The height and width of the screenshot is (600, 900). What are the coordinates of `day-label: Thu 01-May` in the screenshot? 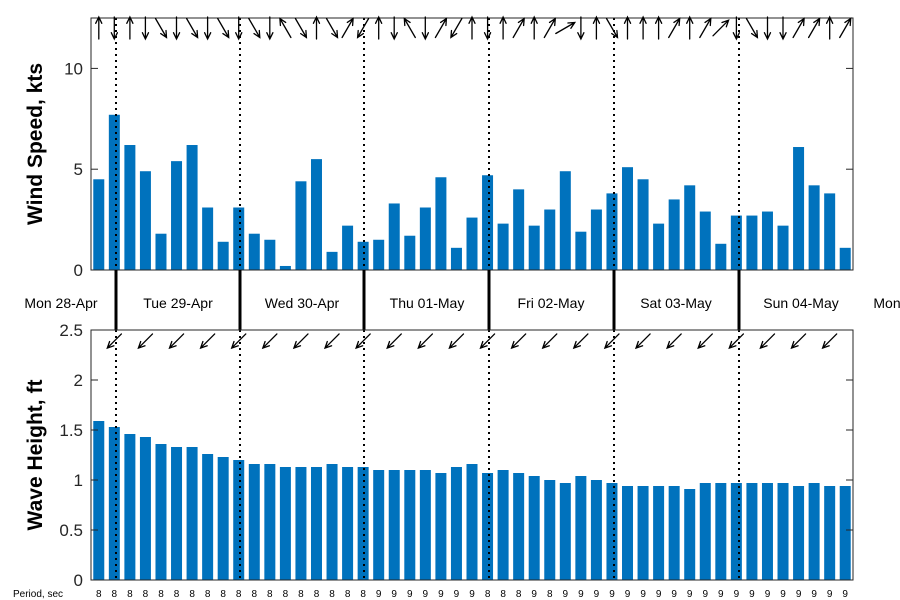 It's located at (427, 303).